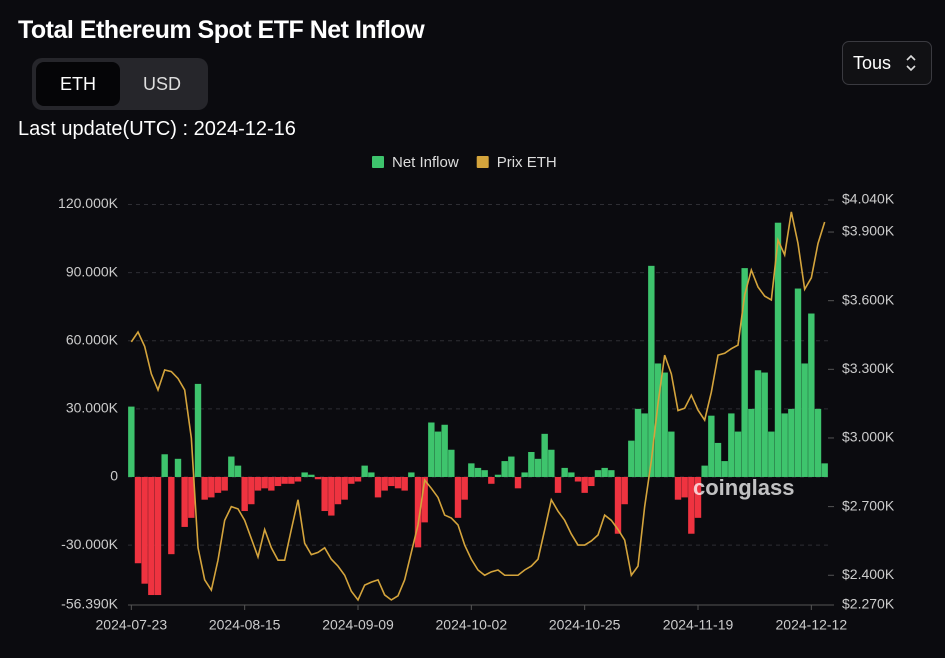  Describe the element at coordinates (868, 505) in the screenshot. I see `y2-tick-label: $2.700K` at that location.